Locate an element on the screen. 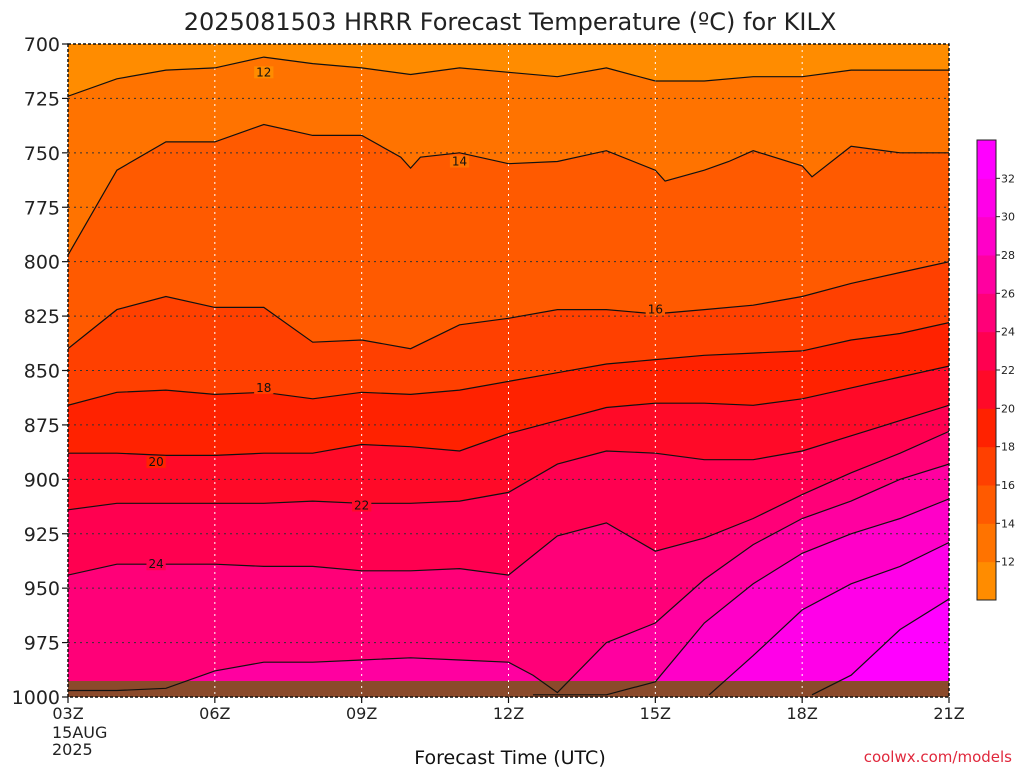  contour-label-22: 22 is located at coordinates (361, 505).